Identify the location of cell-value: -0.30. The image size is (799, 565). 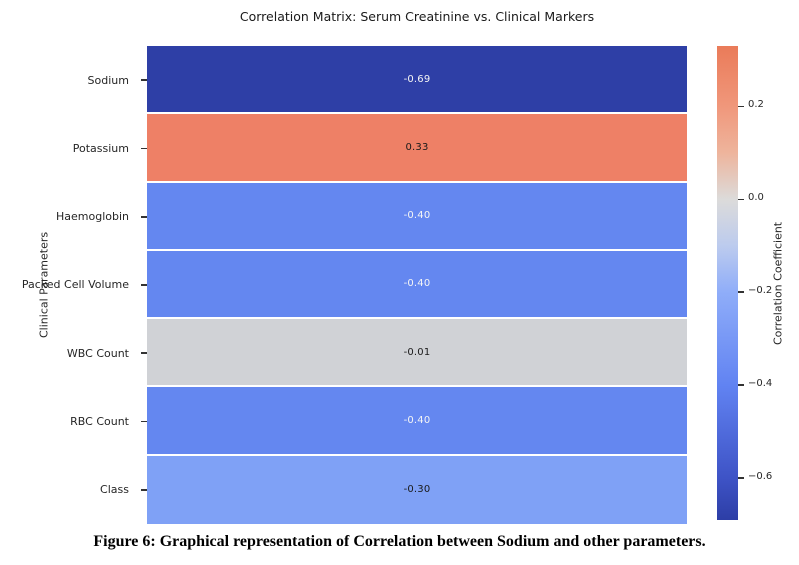
(417, 490).